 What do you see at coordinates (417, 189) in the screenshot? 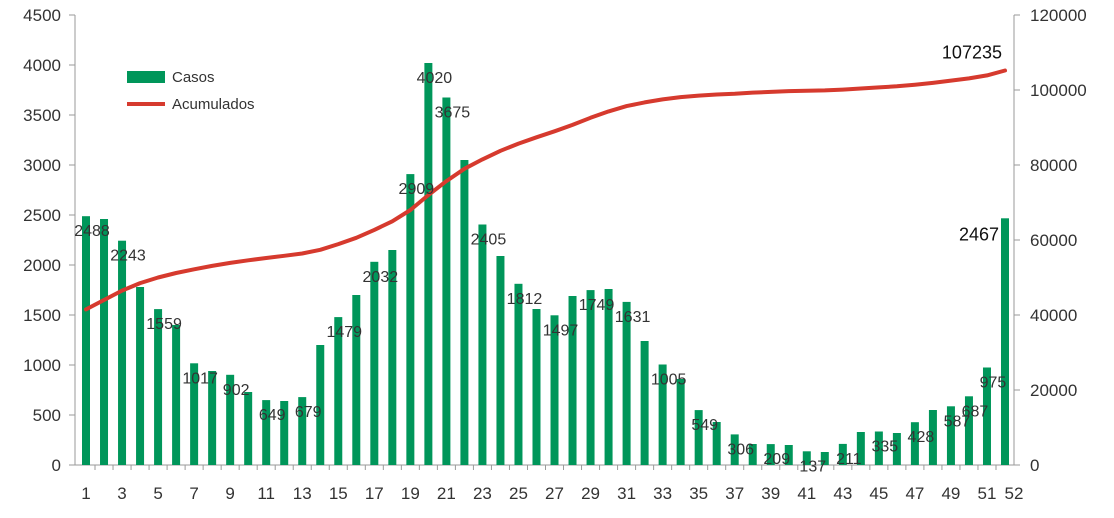
I see `data-label: 2909` at bounding box center [417, 189].